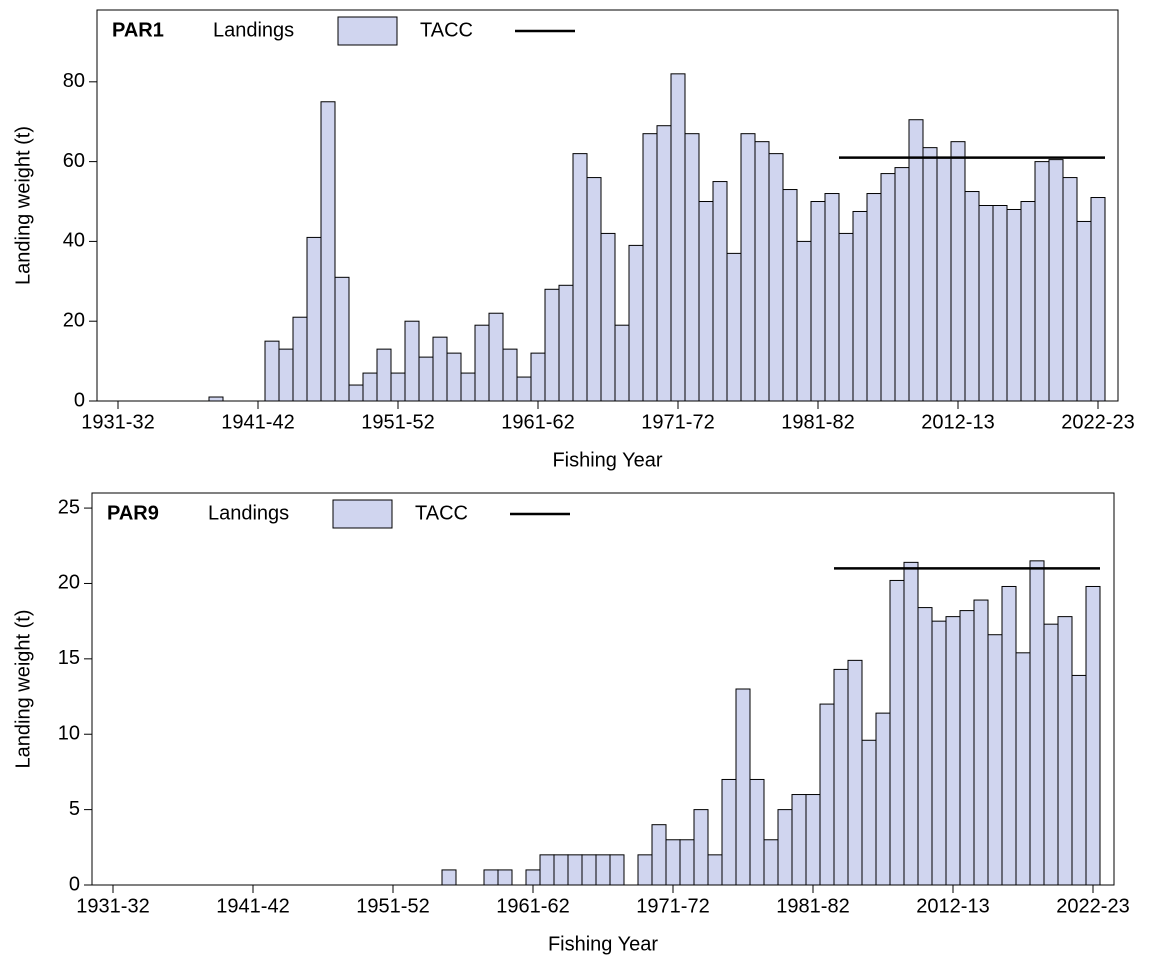 This screenshot has height=973, width=1156. Describe the element at coordinates (532, 906) in the screenshot. I see `x-tick-label: 1961-62` at that location.